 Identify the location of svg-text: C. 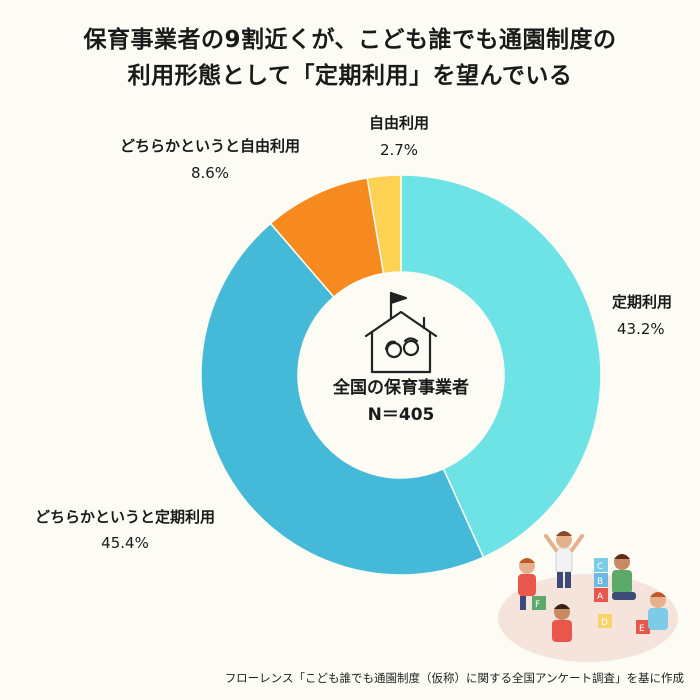
(600, 567).